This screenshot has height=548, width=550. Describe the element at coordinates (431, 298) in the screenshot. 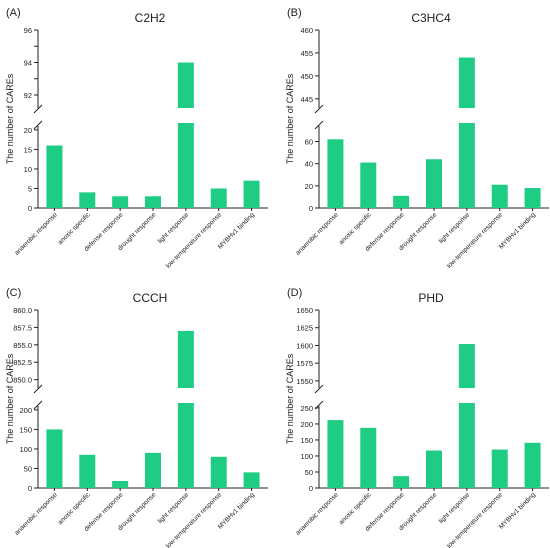

I see `chart-title: PHD` at that location.